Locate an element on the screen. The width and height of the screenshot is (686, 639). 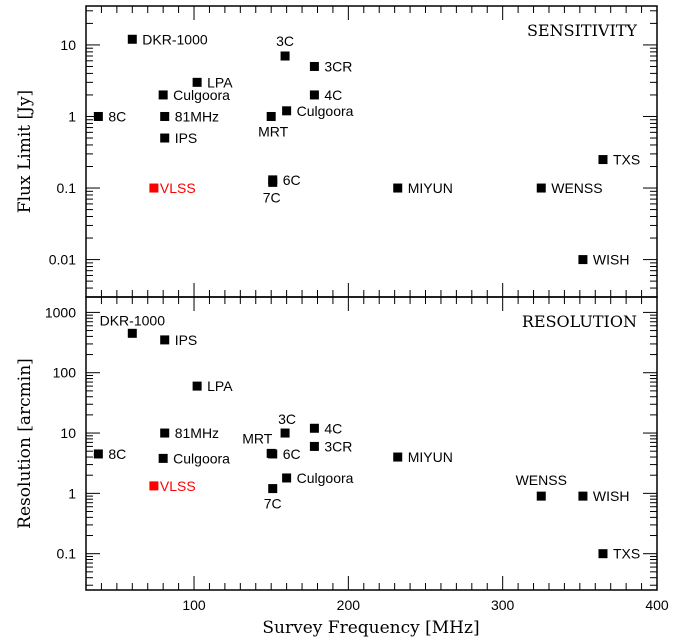
y-axis-label: Flux Limit [Jy] is located at coordinates (25, 151).